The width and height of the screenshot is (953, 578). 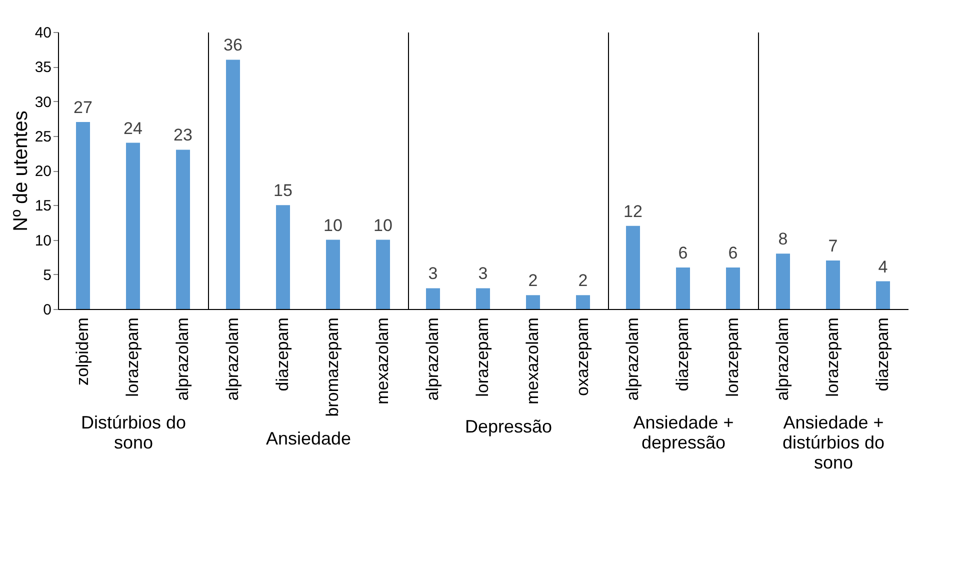 I want to click on data-label: 12, so click(x=633, y=211).